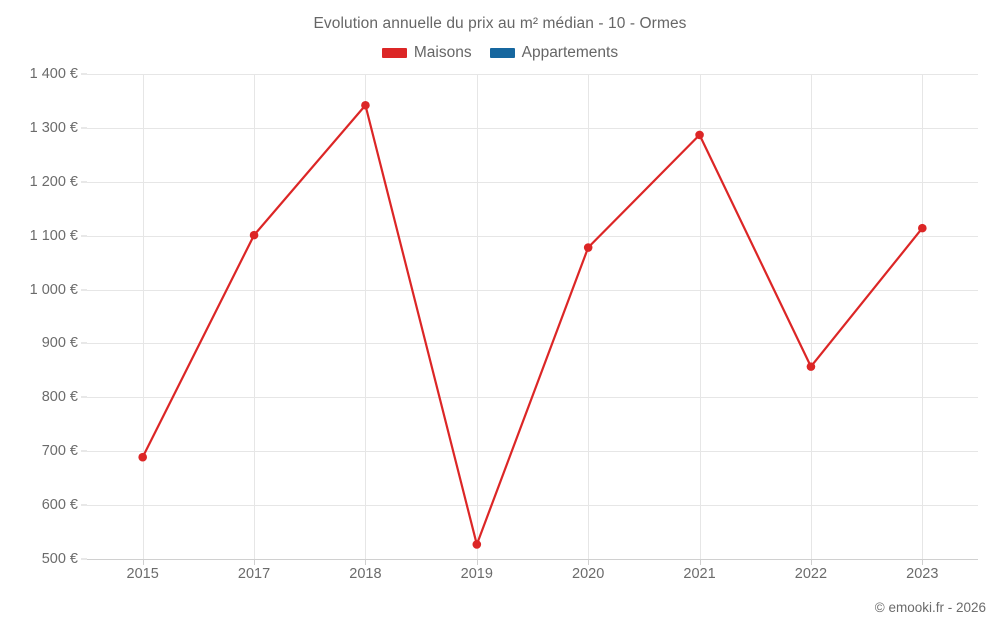 Image resolution: width=1000 pixels, height=625 pixels. I want to click on y-axis-tick-label: 900 €, so click(59, 343).